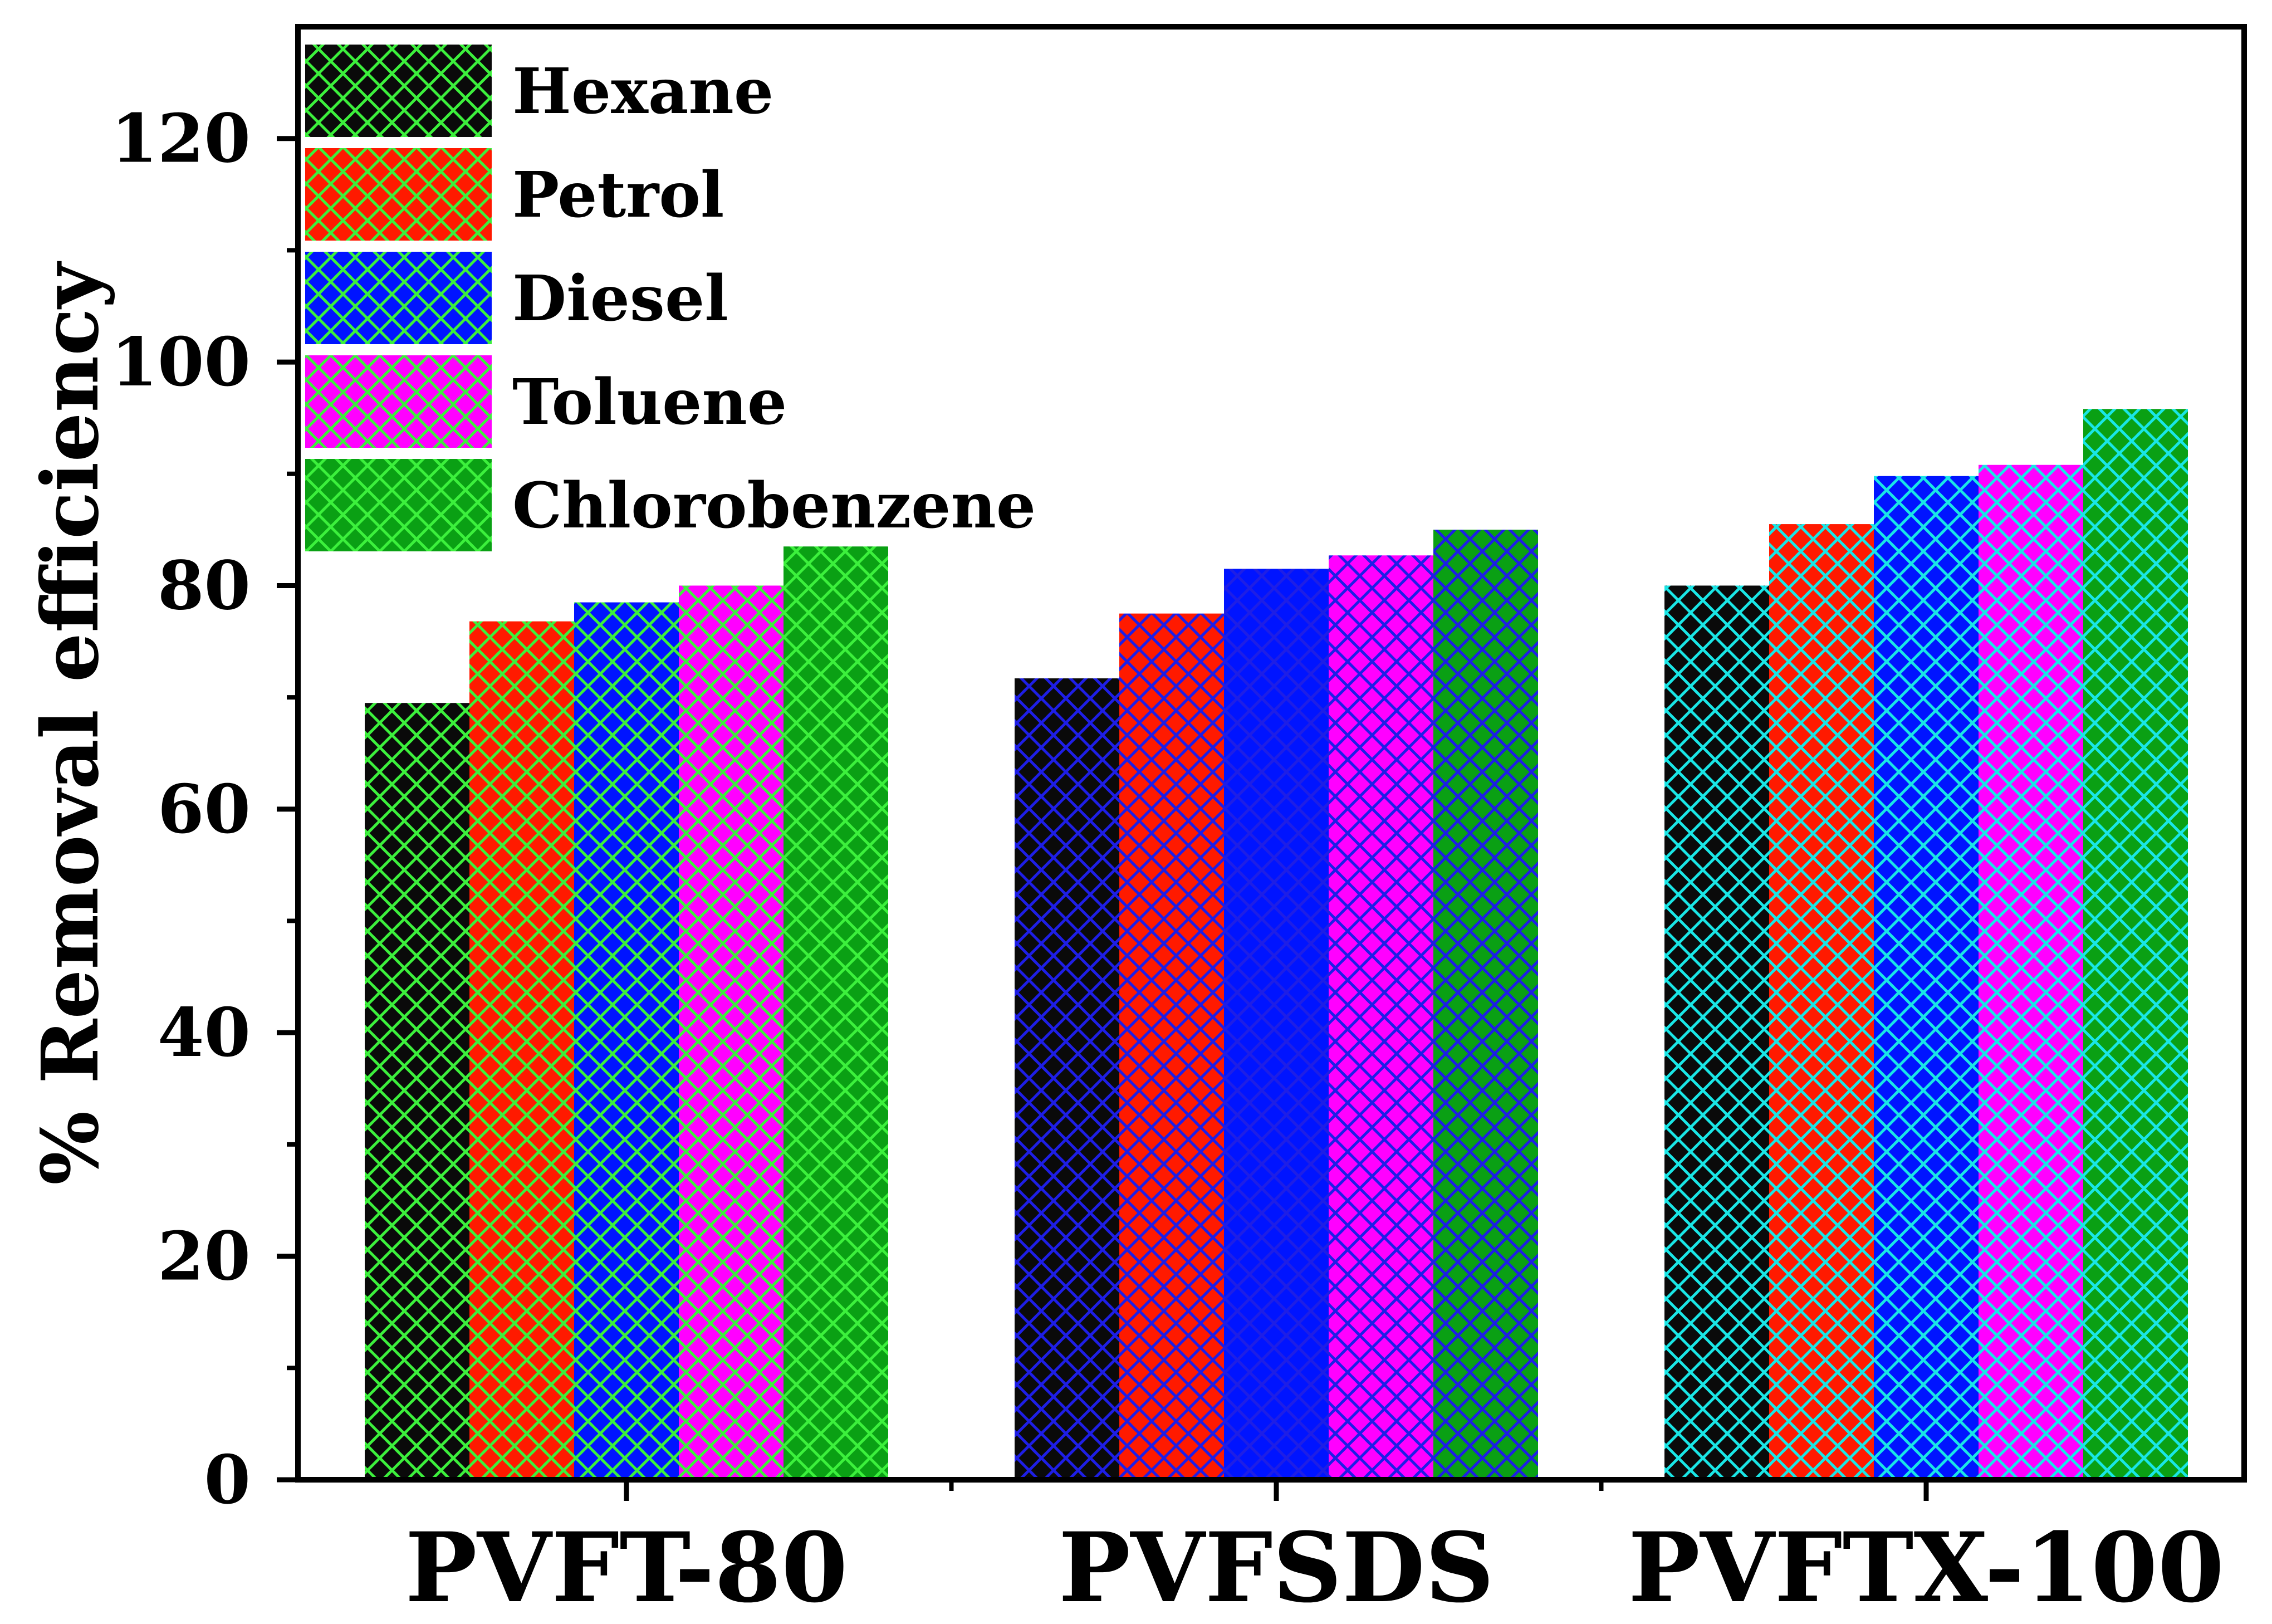 This screenshot has height=1624, width=2272. I want to click on legend: Hexane Petrol Diesel Toluene Chlorobenzene, so click(671, 298).